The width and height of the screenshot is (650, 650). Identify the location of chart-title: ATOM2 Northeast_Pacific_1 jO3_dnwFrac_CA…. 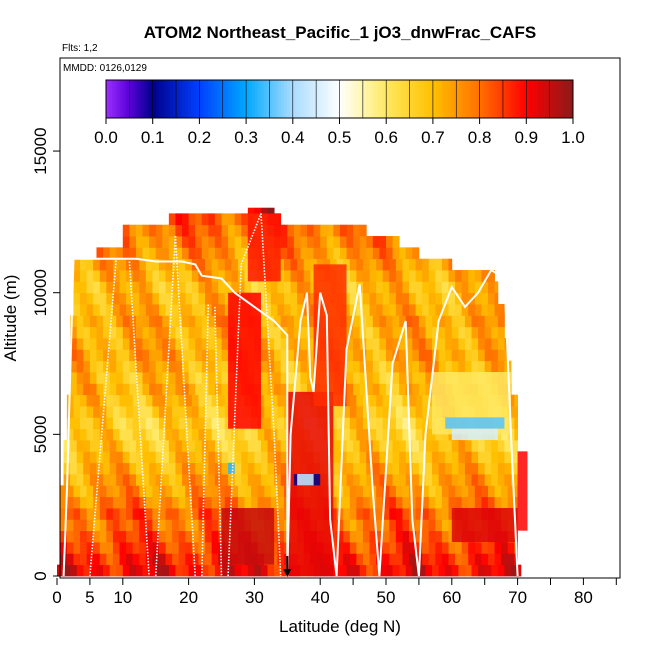
(340, 32).